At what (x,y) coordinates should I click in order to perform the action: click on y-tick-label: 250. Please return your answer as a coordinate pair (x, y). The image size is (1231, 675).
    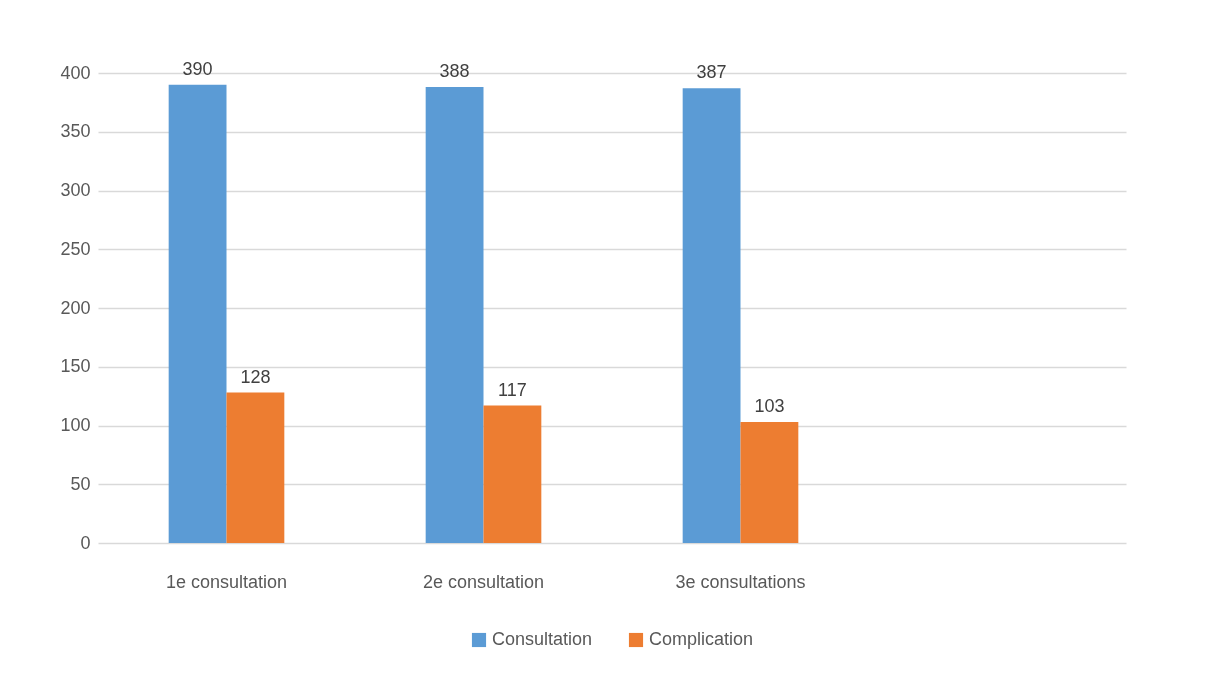
    Looking at the image, I should click on (75, 248).